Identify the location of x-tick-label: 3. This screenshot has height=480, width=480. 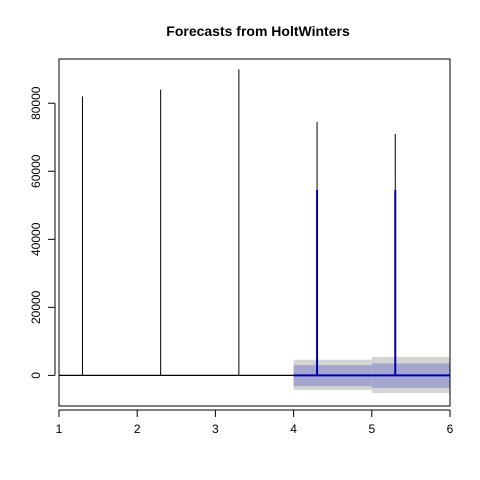
(215, 429).